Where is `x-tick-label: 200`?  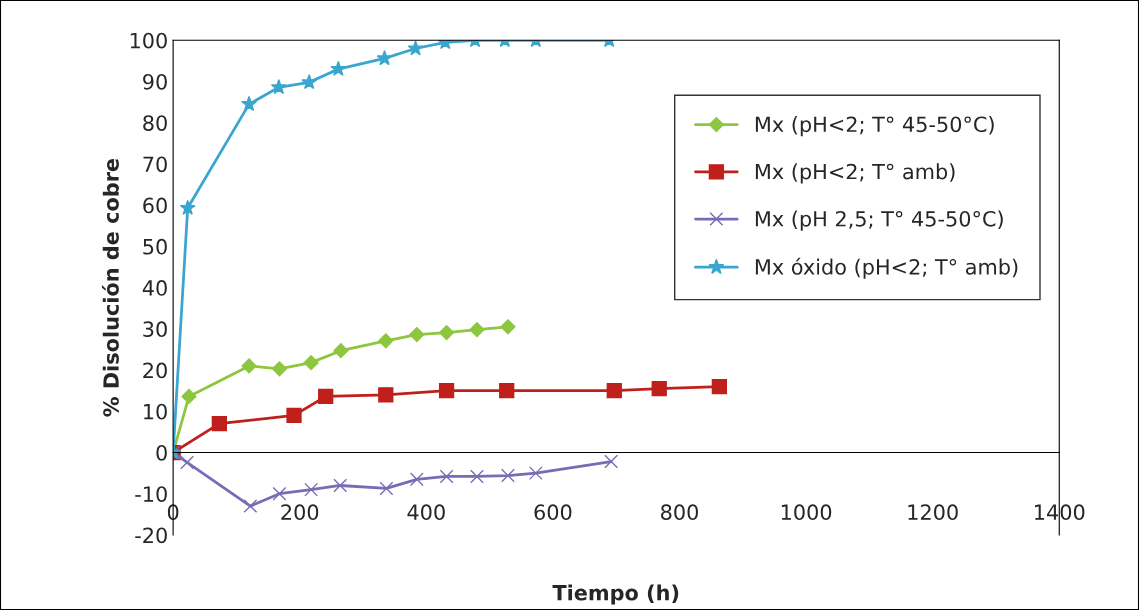 x-tick-label: 200 is located at coordinates (300, 512).